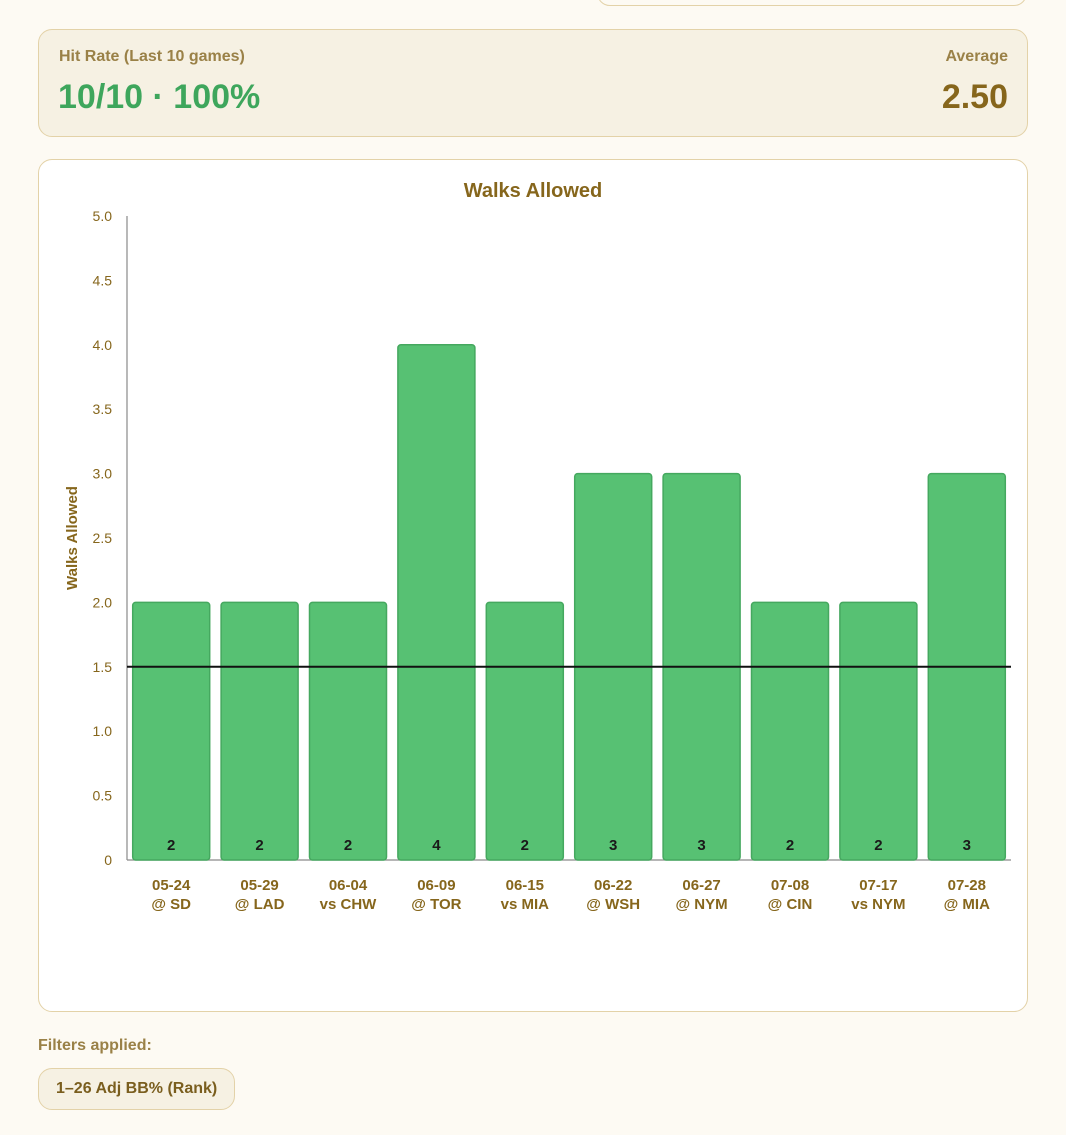 Image resolution: width=1066 pixels, height=1135 pixels. I want to click on x-tick-opponent: vs CHW, so click(349, 904).